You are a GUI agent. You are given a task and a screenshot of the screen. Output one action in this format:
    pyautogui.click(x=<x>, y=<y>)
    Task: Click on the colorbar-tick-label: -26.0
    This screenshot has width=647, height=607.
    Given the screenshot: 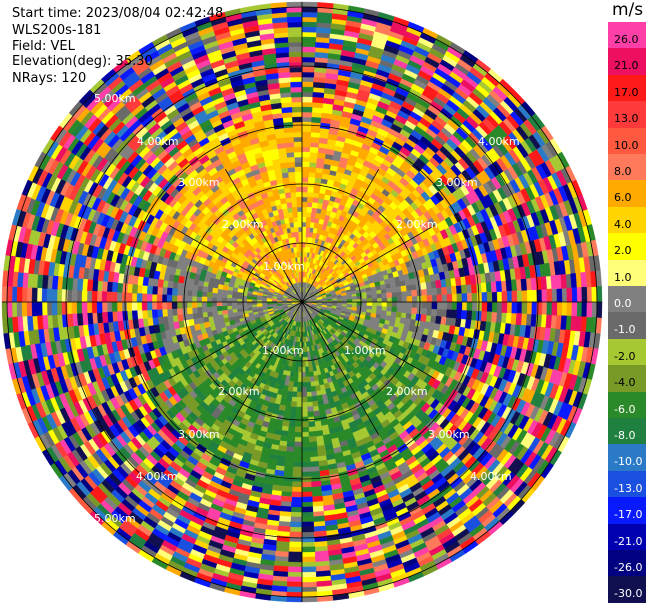 What is the action you would take?
    pyautogui.click(x=628, y=567)
    